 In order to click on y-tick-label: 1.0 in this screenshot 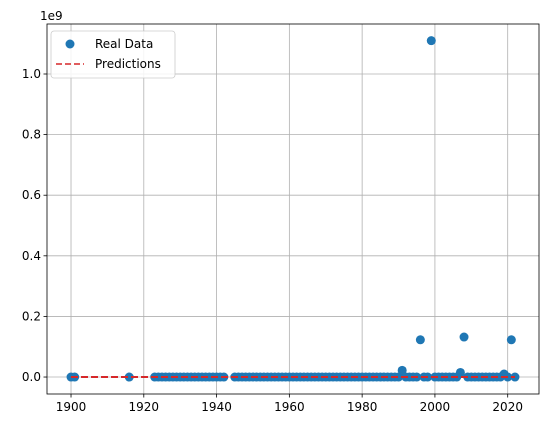, I will do `click(31, 74)`.